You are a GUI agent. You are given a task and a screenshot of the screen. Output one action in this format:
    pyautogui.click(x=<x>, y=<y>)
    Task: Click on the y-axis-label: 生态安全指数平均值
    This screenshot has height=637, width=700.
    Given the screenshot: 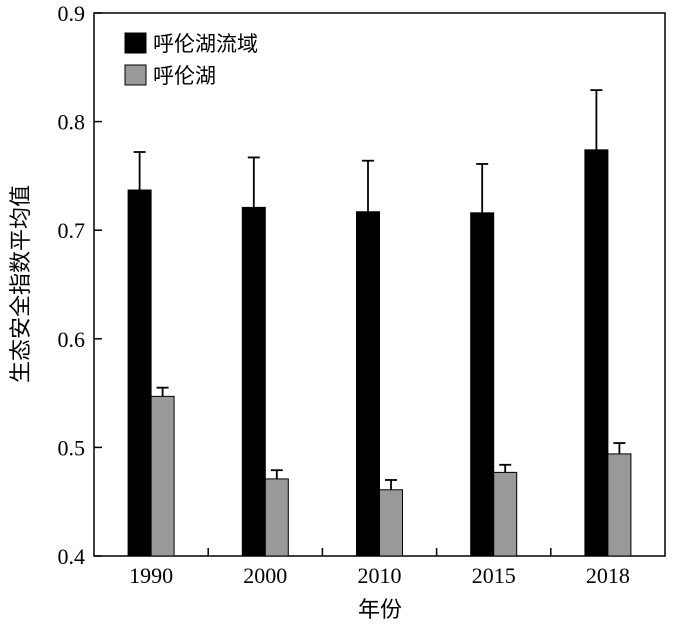 What is the action you would take?
    pyautogui.click(x=21, y=284)
    